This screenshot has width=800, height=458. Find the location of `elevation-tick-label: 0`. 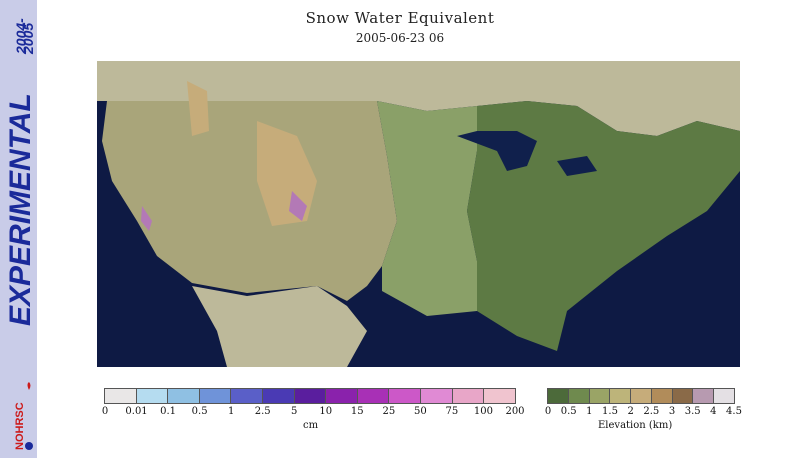

elevation-tick-label: 0 is located at coordinates (548, 411).